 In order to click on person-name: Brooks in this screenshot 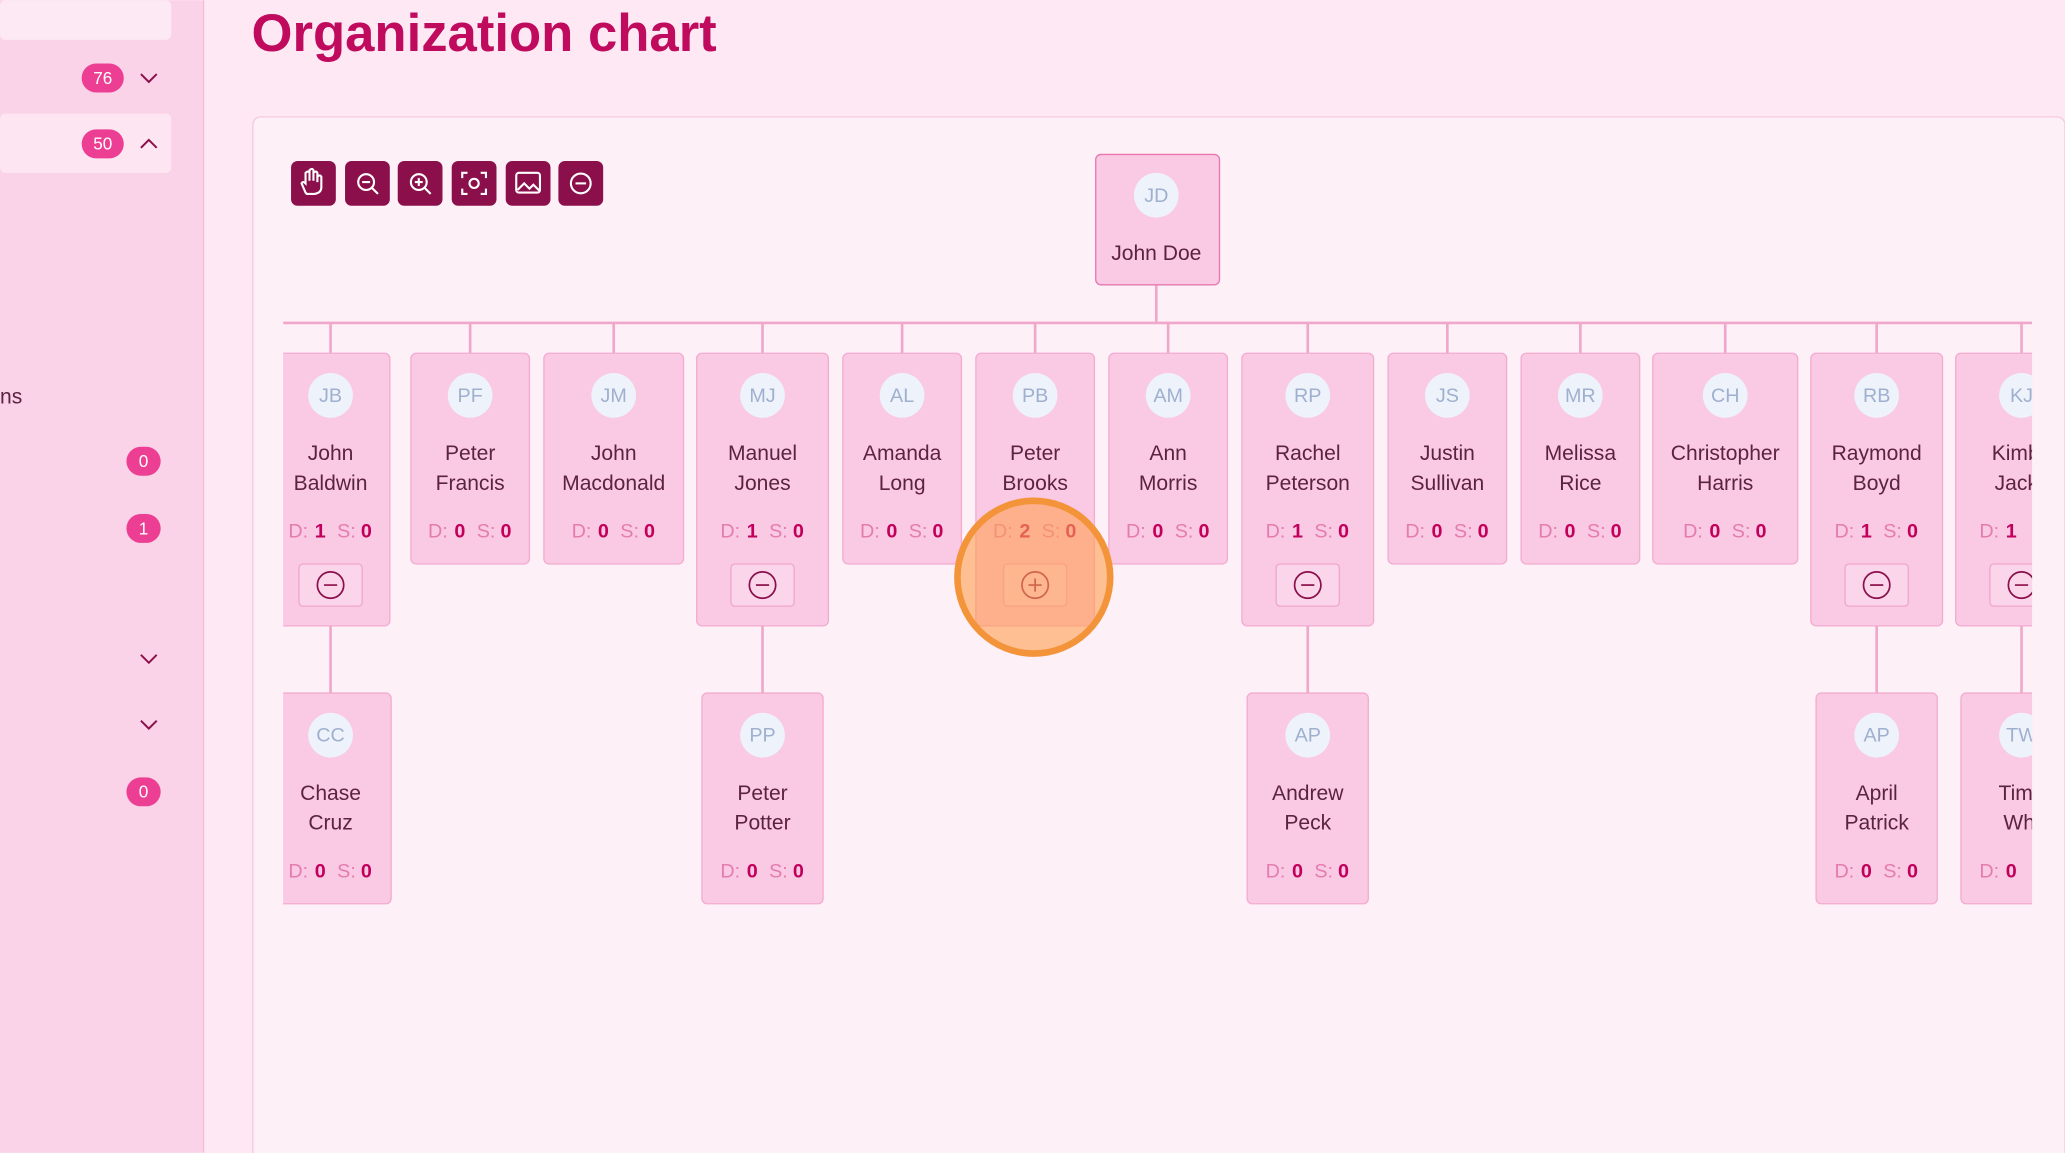, I will do `click(1035, 483)`.